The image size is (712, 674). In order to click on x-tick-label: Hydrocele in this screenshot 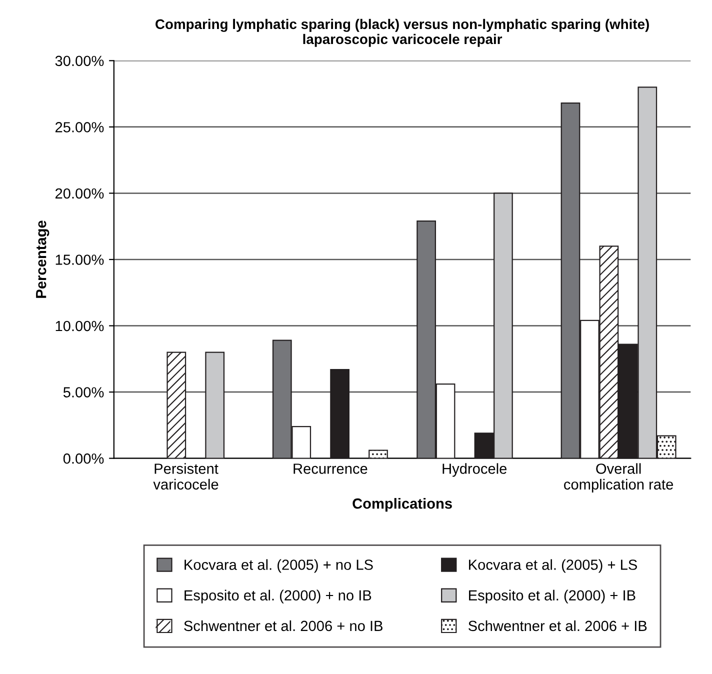, I will do `click(474, 470)`.